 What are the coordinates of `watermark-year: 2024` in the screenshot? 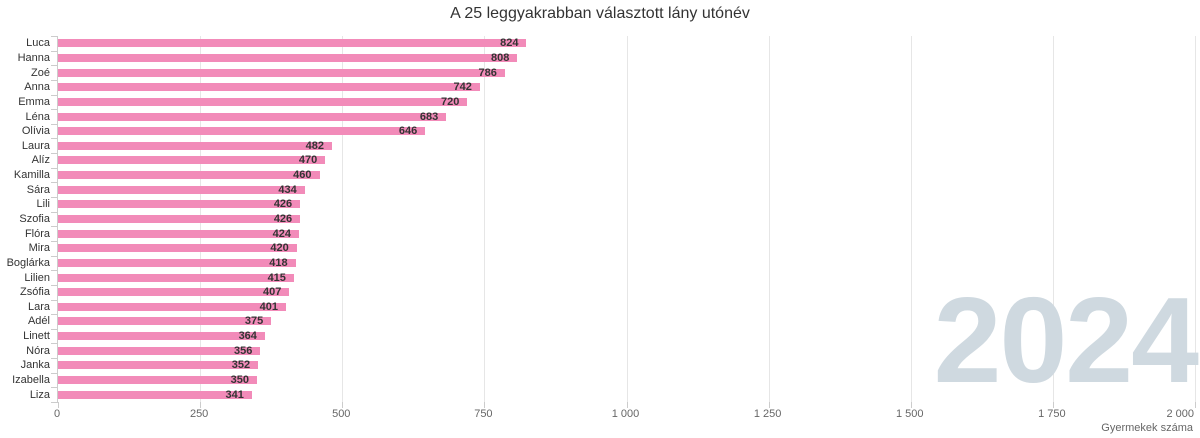 It's located at (1066, 339).